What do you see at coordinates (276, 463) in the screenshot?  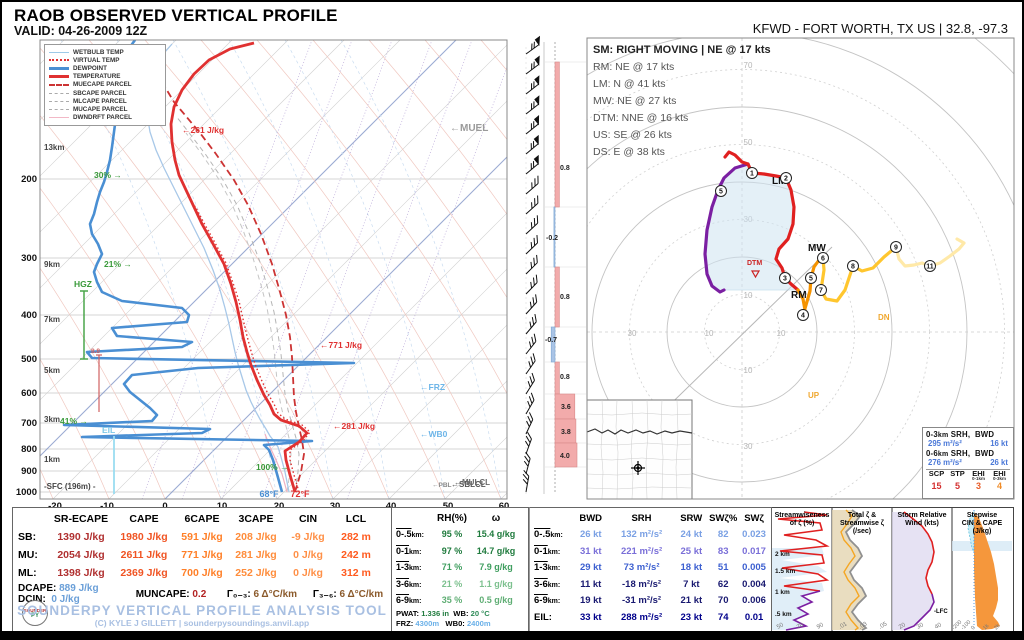 I see `dwndrft-parcel-trace` at bounding box center [276, 463].